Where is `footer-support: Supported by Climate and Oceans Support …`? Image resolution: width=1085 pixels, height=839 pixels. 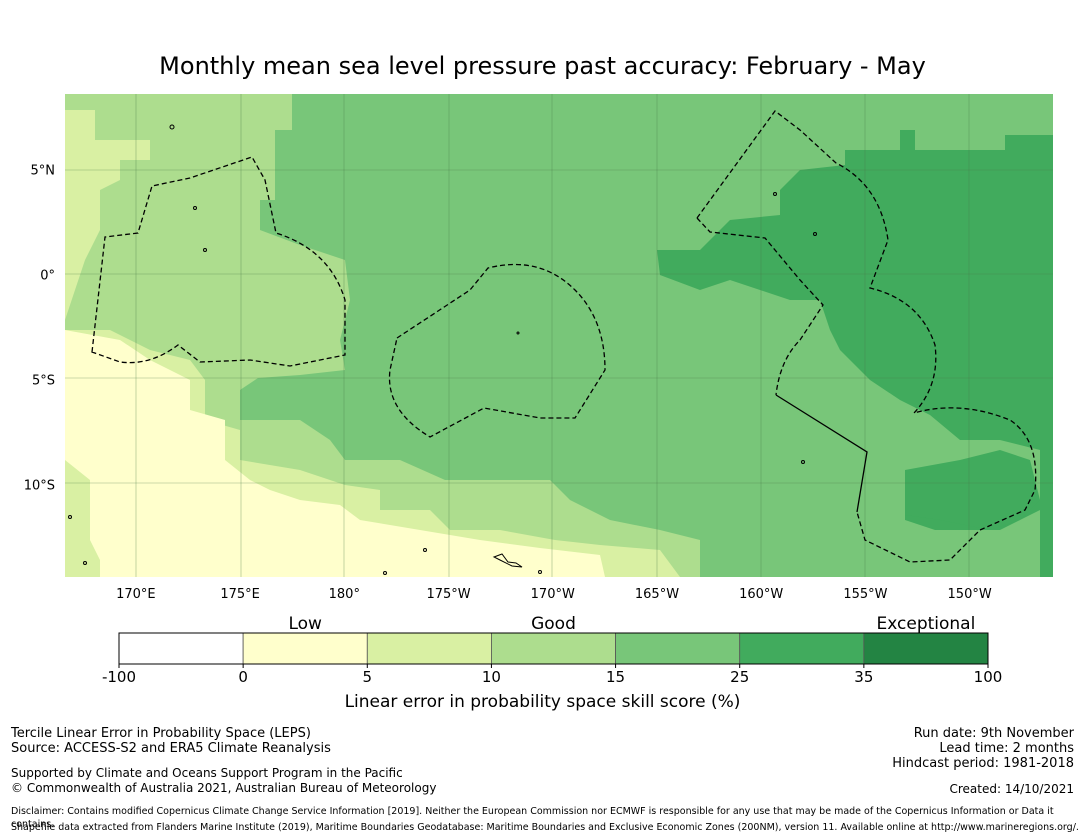 footer-support: Supported by Climate and Oceans Support … is located at coordinates (207, 773).